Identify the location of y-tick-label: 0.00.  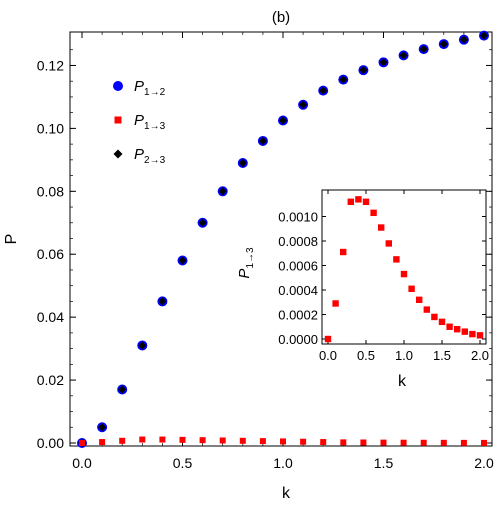
(50, 443).